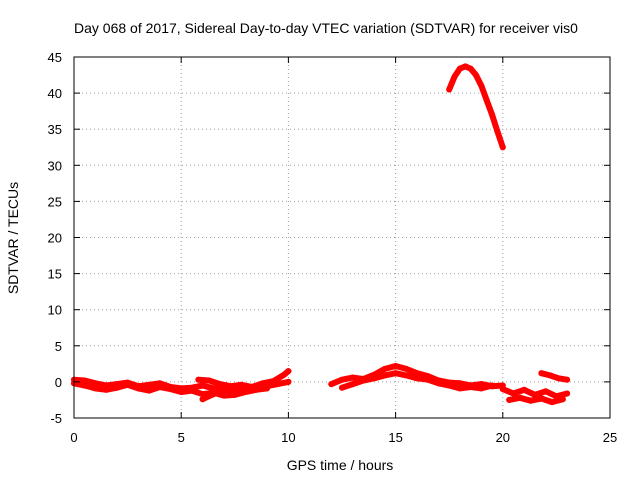 The image size is (640, 480). Describe the element at coordinates (55, 310) in the screenshot. I see `y-tick-label: 10` at that location.